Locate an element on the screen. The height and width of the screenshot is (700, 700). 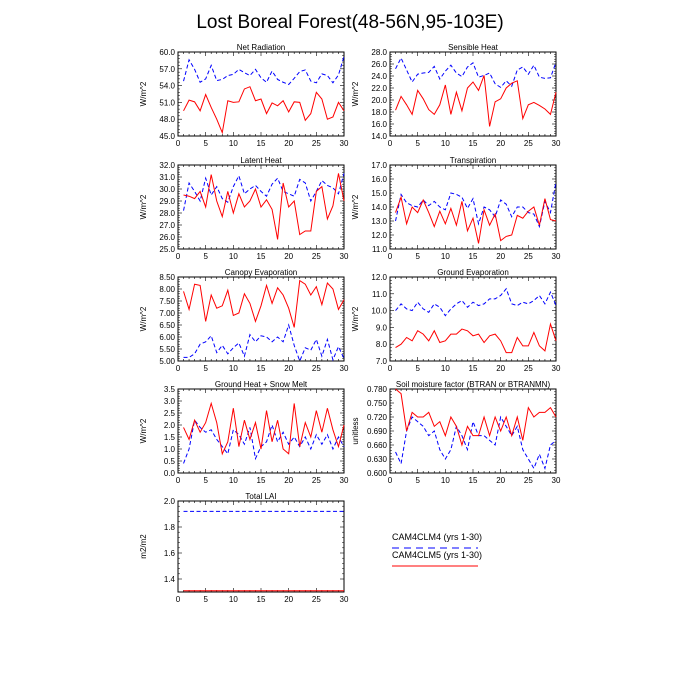
chart-panel: Total LAI m2/m2 0 5 10 15 20 25 30 1.4 1.6 1.8 2.0 is located at coordinates (244, 548).